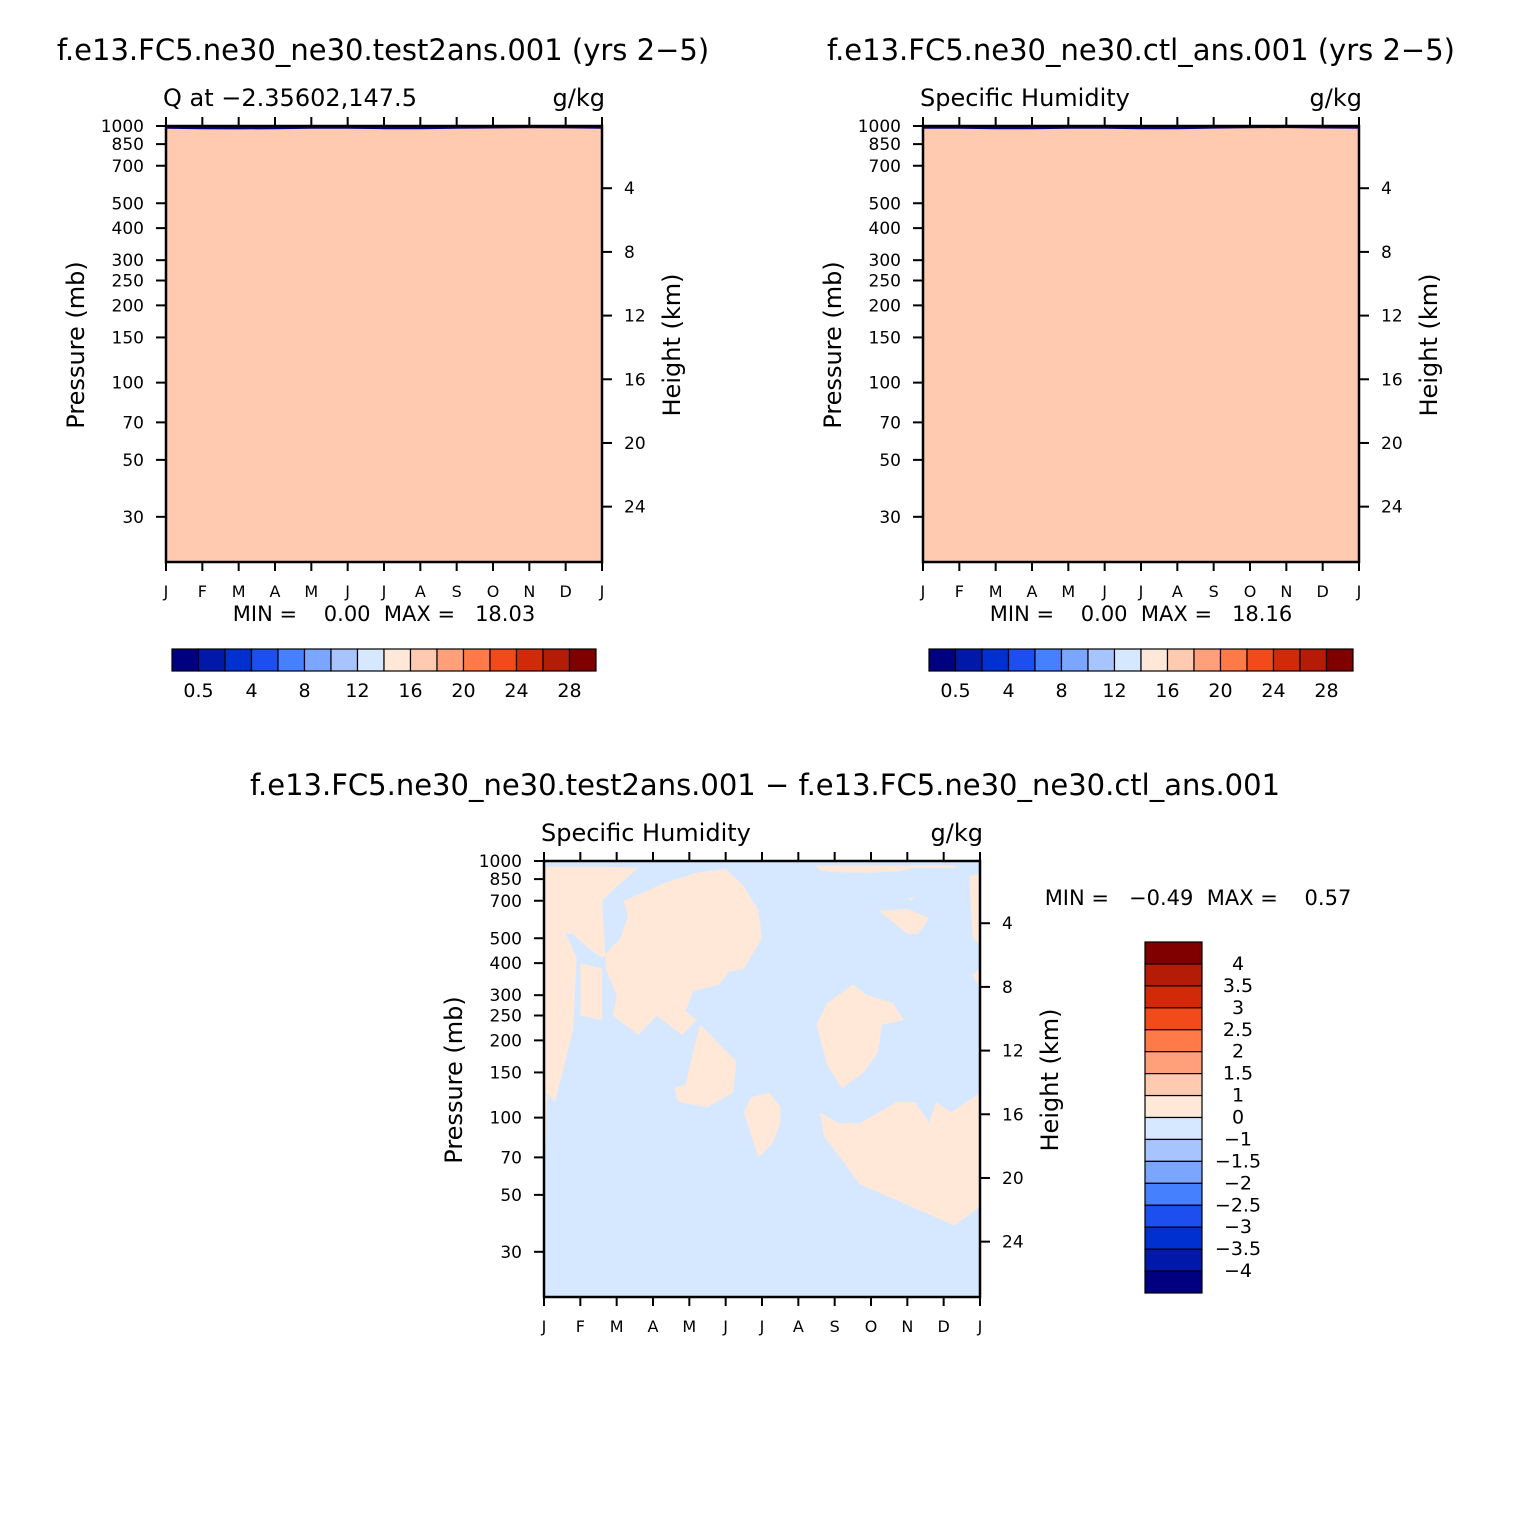 This screenshot has width=1525, height=1525. What do you see at coordinates (506, 1041) in the screenshot?
I see `y-tick-label: 200` at bounding box center [506, 1041].